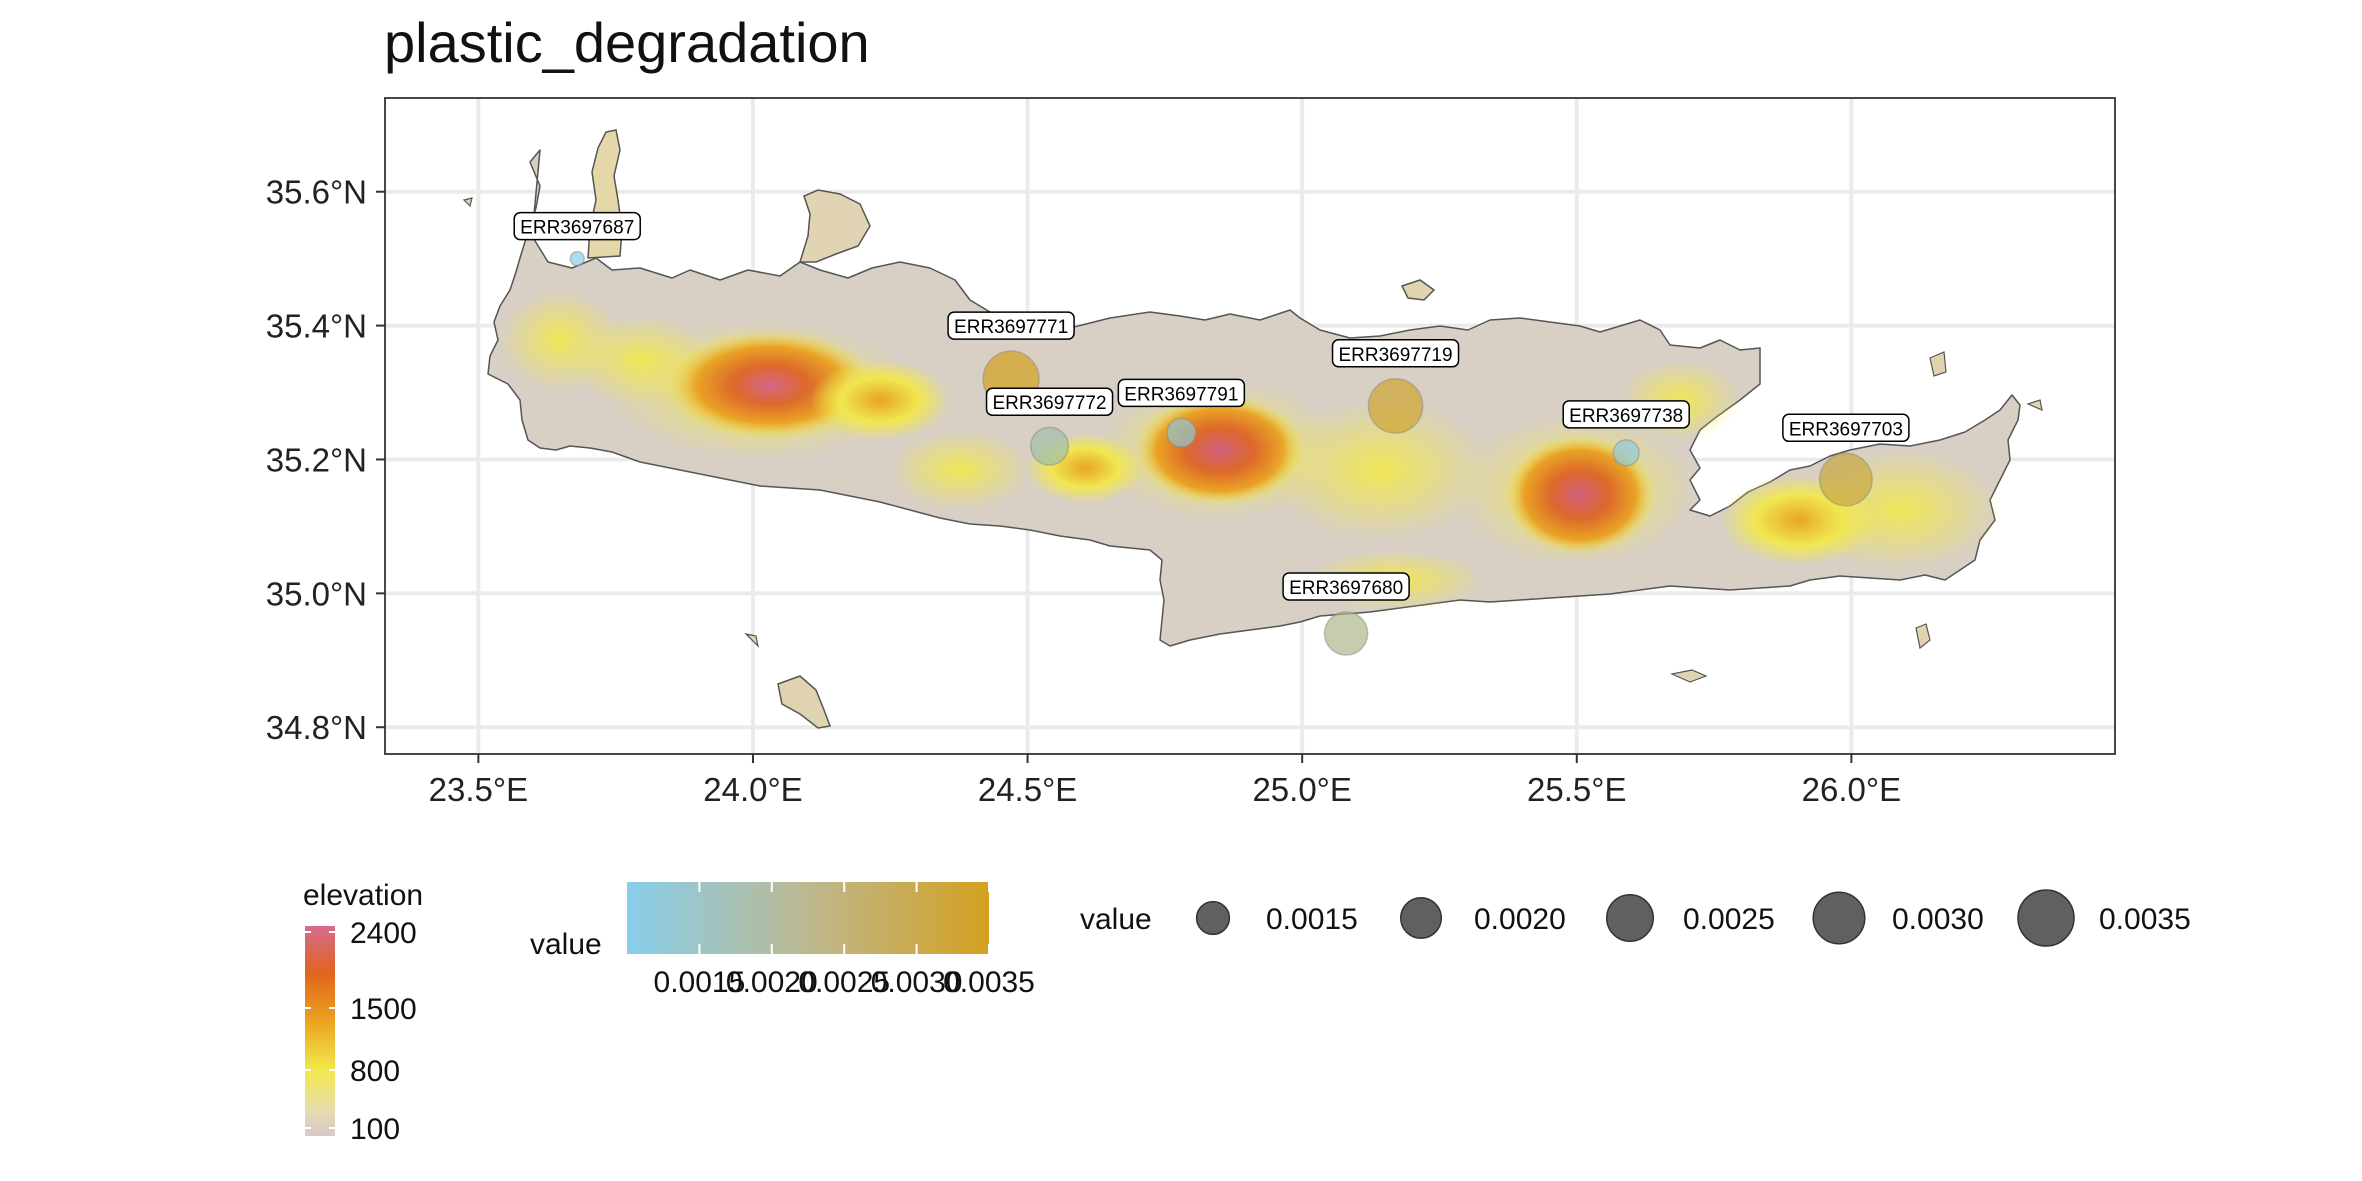 The width and height of the screenshot is (2362, 1181). Describe the element at coordinates (375, 1129) in the screenshot. I see `legend-elevation-label-100: 100` at that location.